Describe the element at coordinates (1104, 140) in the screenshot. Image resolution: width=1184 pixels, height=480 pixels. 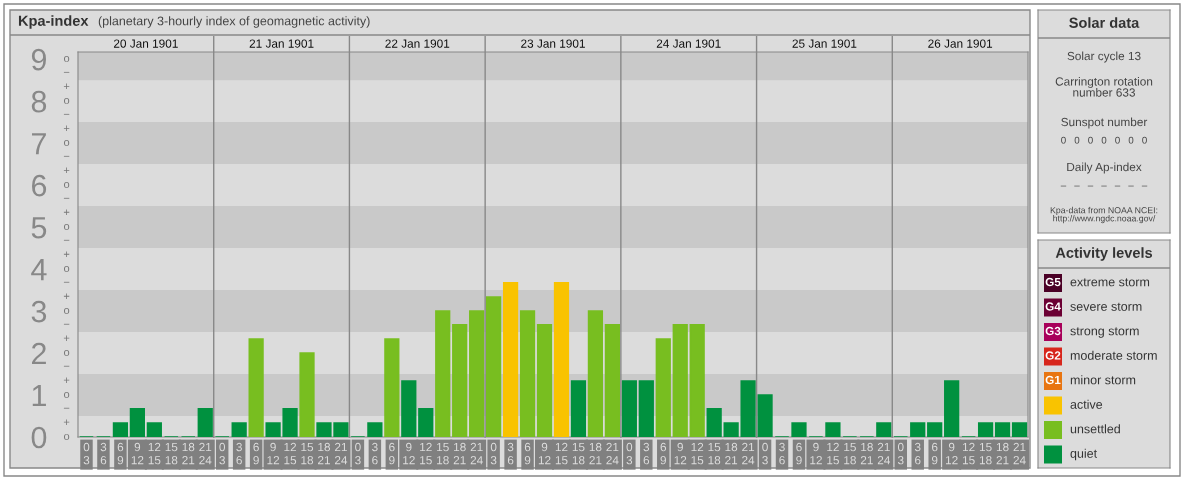
I see `text: 0 0 0 0 0 0 0` at that location.